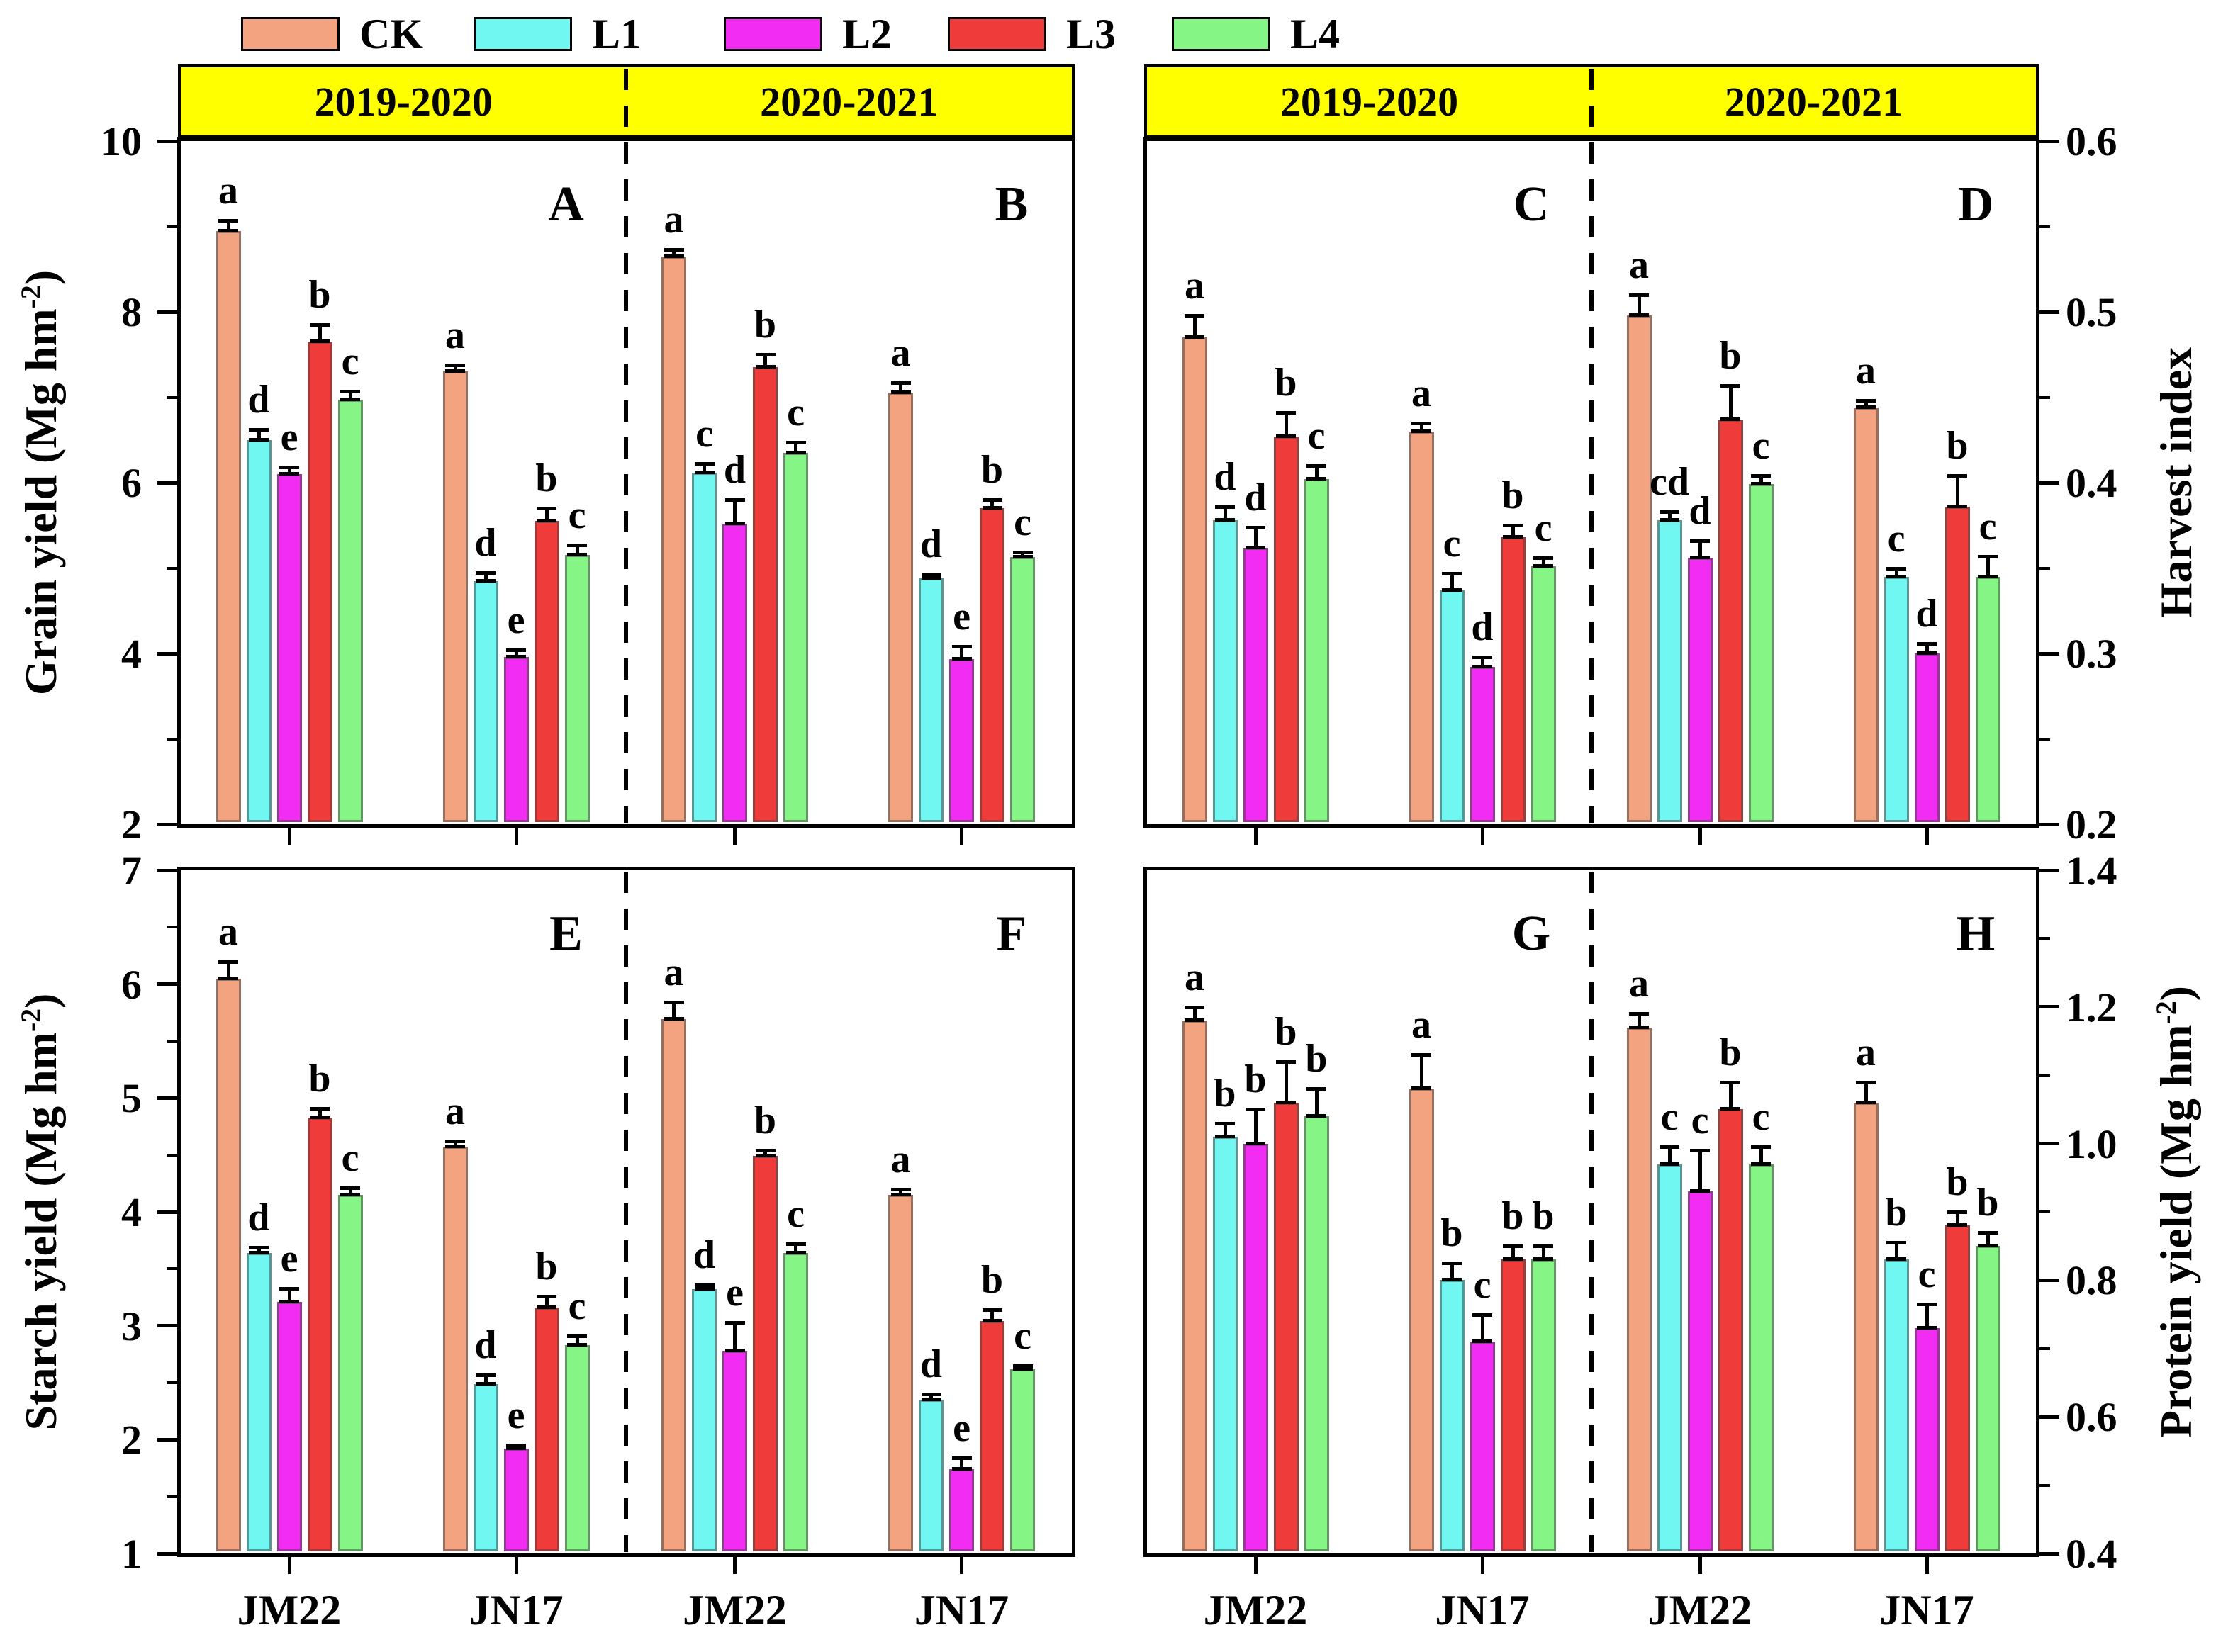 Image resolution: width=2233 pixels, height=1652 pixels. I want to click on bar-C-JN17-L3, so click(1513, 679).